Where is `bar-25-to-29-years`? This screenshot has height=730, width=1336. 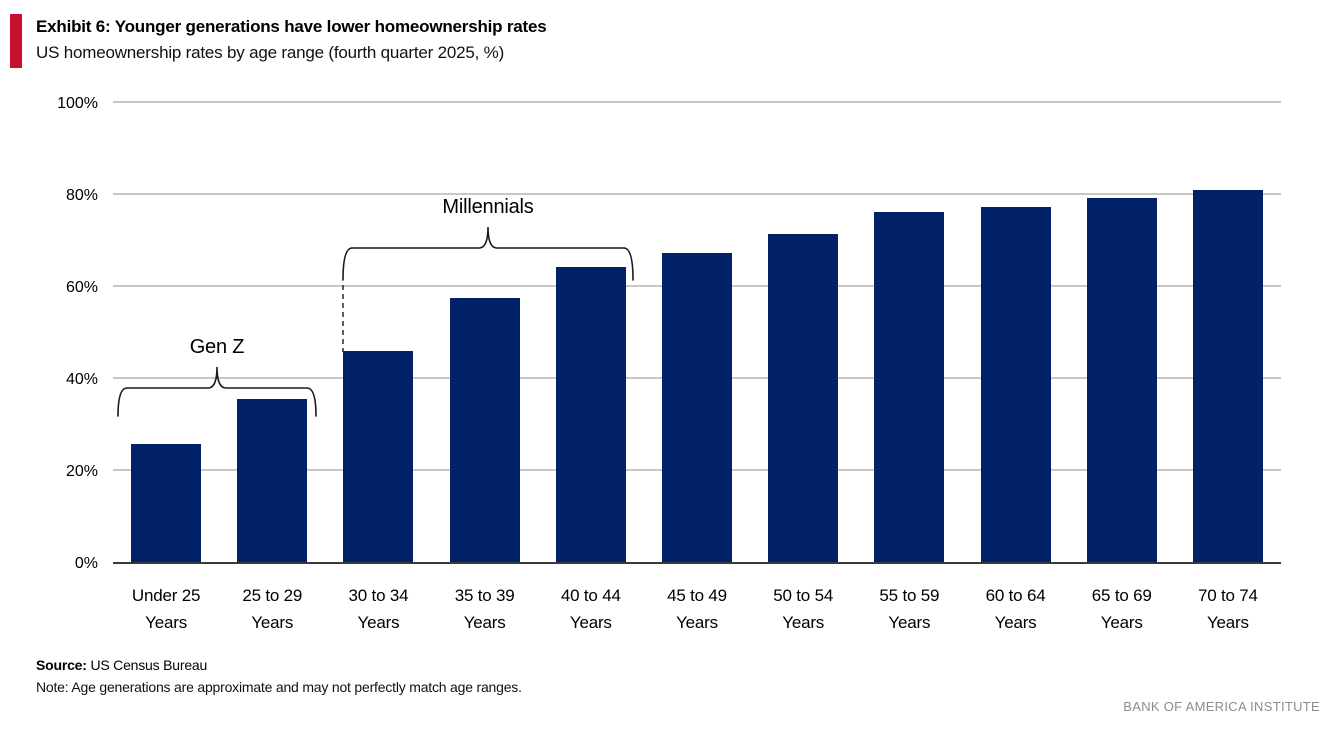
bar-25-to-29-years is located at coordinates (272, 480).